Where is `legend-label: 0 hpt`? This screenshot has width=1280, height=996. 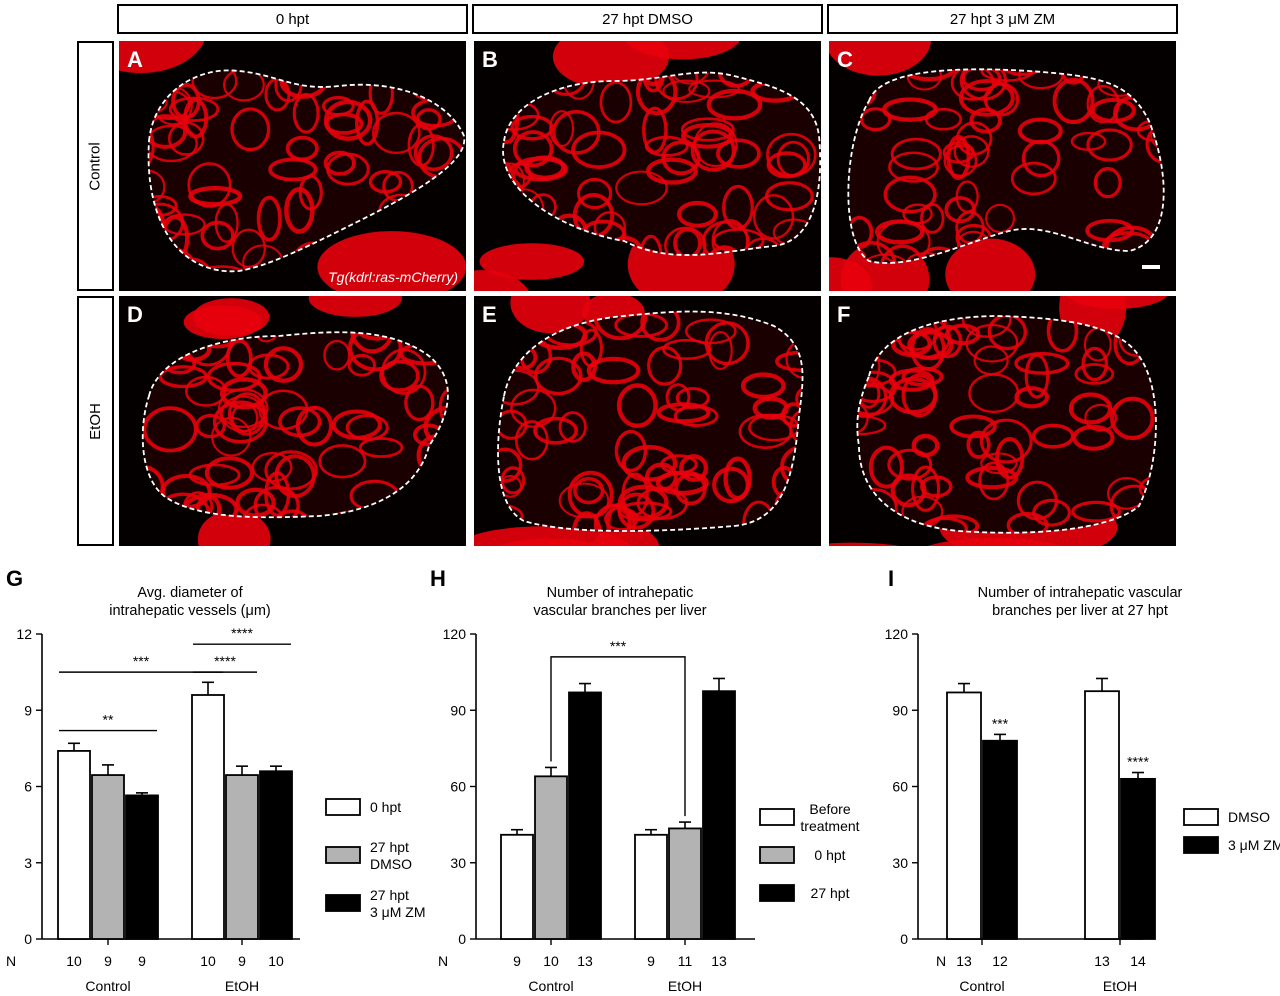
legend-label: 0 hpt is located at coordinates (829, 855).